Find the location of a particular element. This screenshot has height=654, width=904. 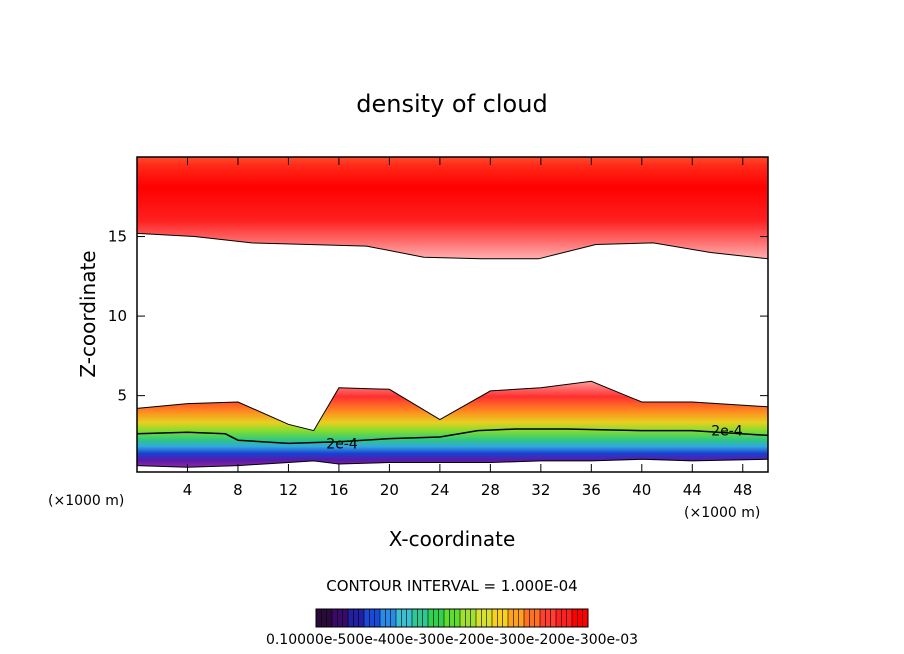

x-tick-label: 8 is located at coordinates (238, 490).